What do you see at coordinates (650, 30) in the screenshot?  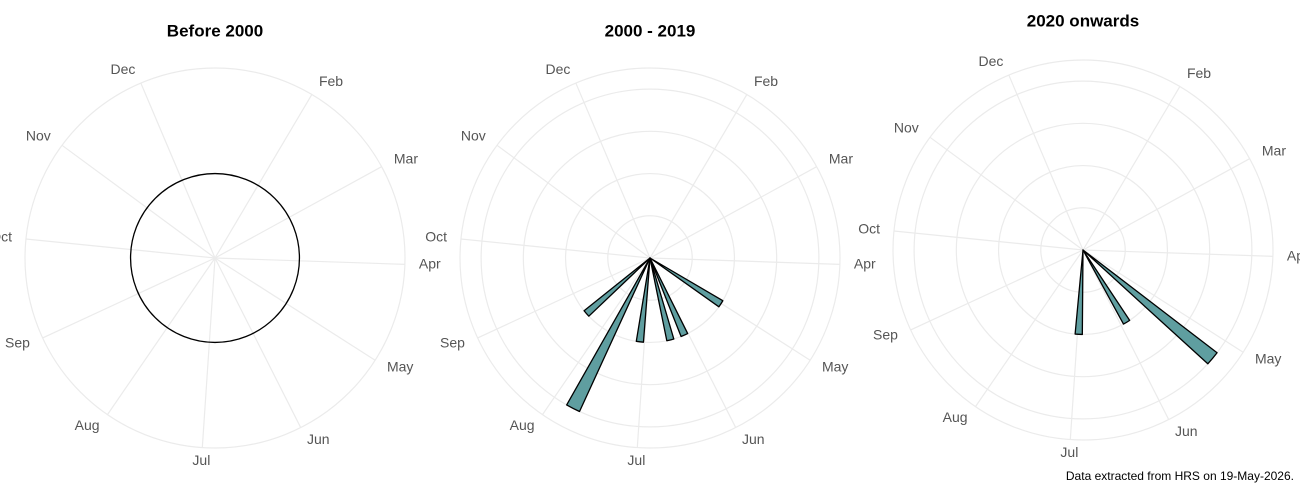 I see `chart-title: 2000 - 2019` at bounding box center [650, 30].